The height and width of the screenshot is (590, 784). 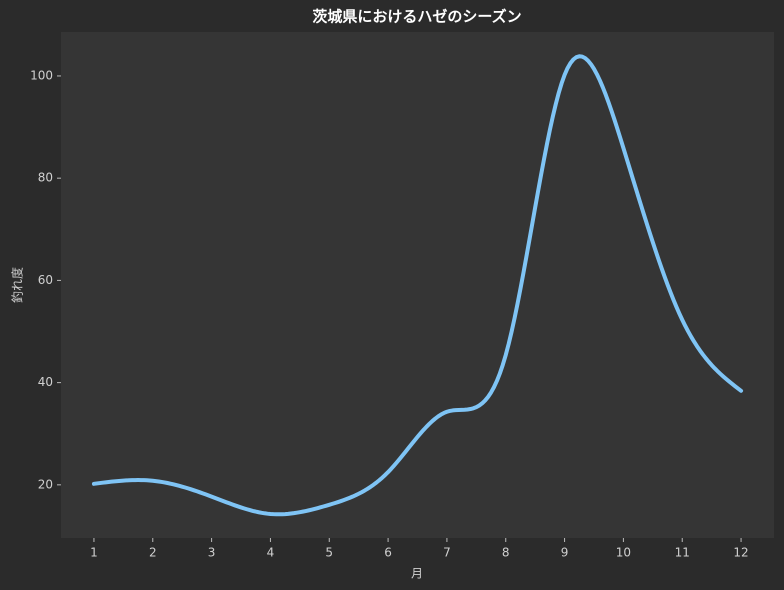 I want to click on y-axis-label: 釣れ度, so click(x=17, y=285).